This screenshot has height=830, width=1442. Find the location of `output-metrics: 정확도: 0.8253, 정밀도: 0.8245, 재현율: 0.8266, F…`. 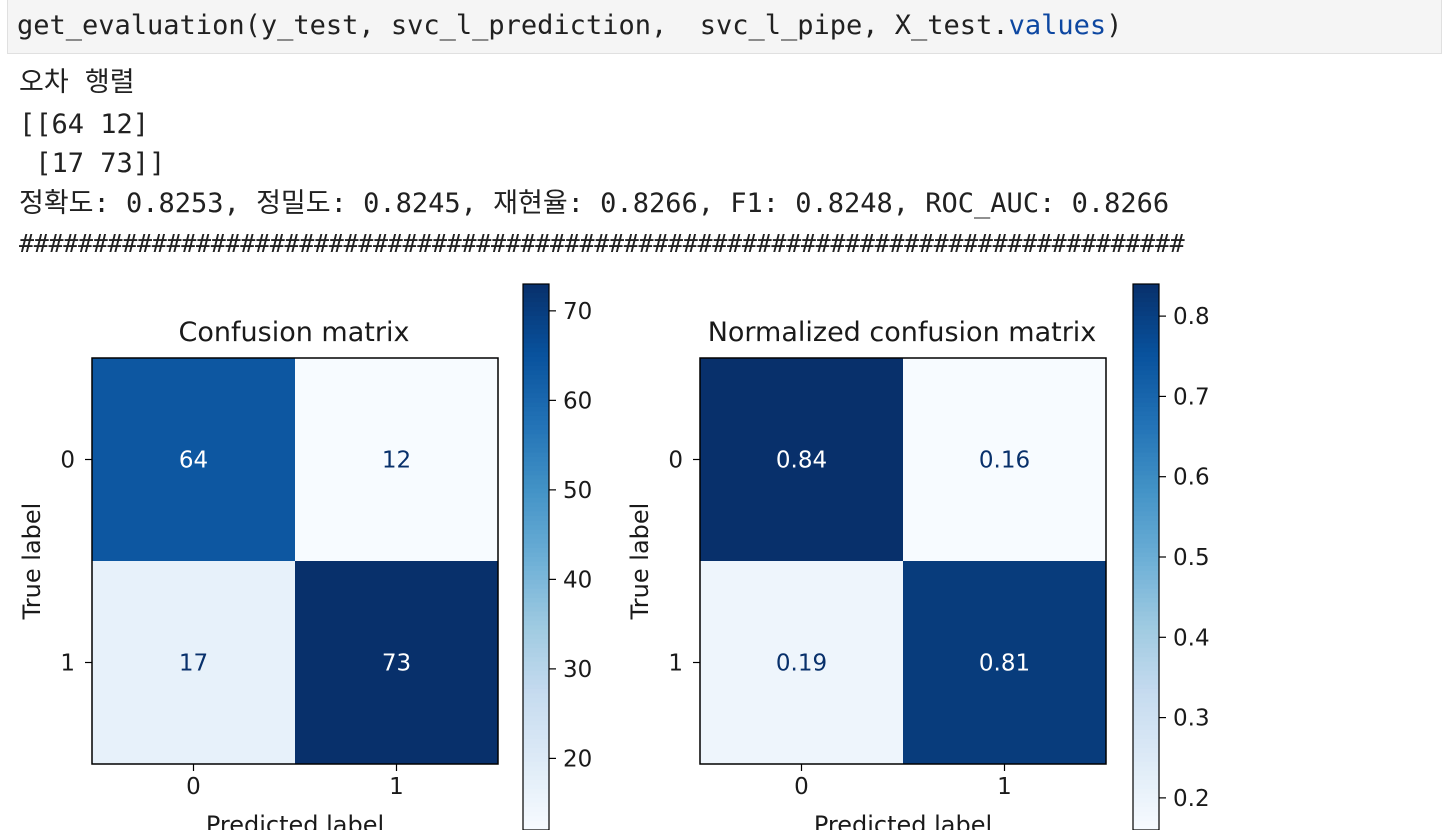

output-metrics: 정확도: 0.8253, 정밀도: 0.8245, 재현율: 0.8266, F… is located at coordinates (594, 203).